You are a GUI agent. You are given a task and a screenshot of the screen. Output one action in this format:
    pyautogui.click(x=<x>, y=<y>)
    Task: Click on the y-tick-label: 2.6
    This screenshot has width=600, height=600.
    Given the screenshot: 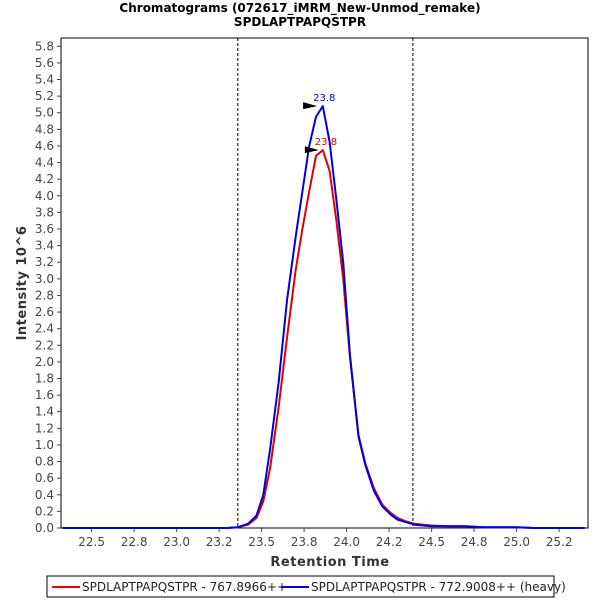 What is the action you would take?
    pyautogui.click(x=44, y=312)
    